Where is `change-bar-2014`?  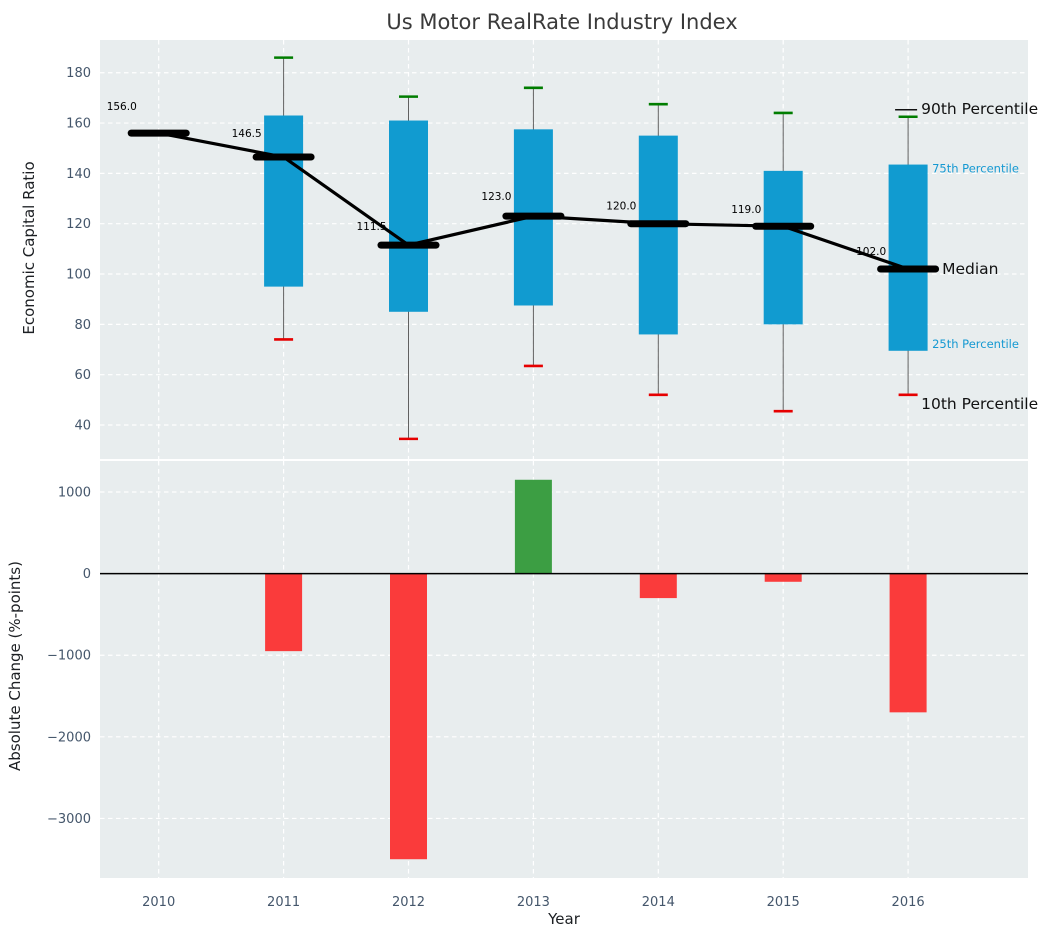 change-bar-2014 is located at coordinates (658, 586).